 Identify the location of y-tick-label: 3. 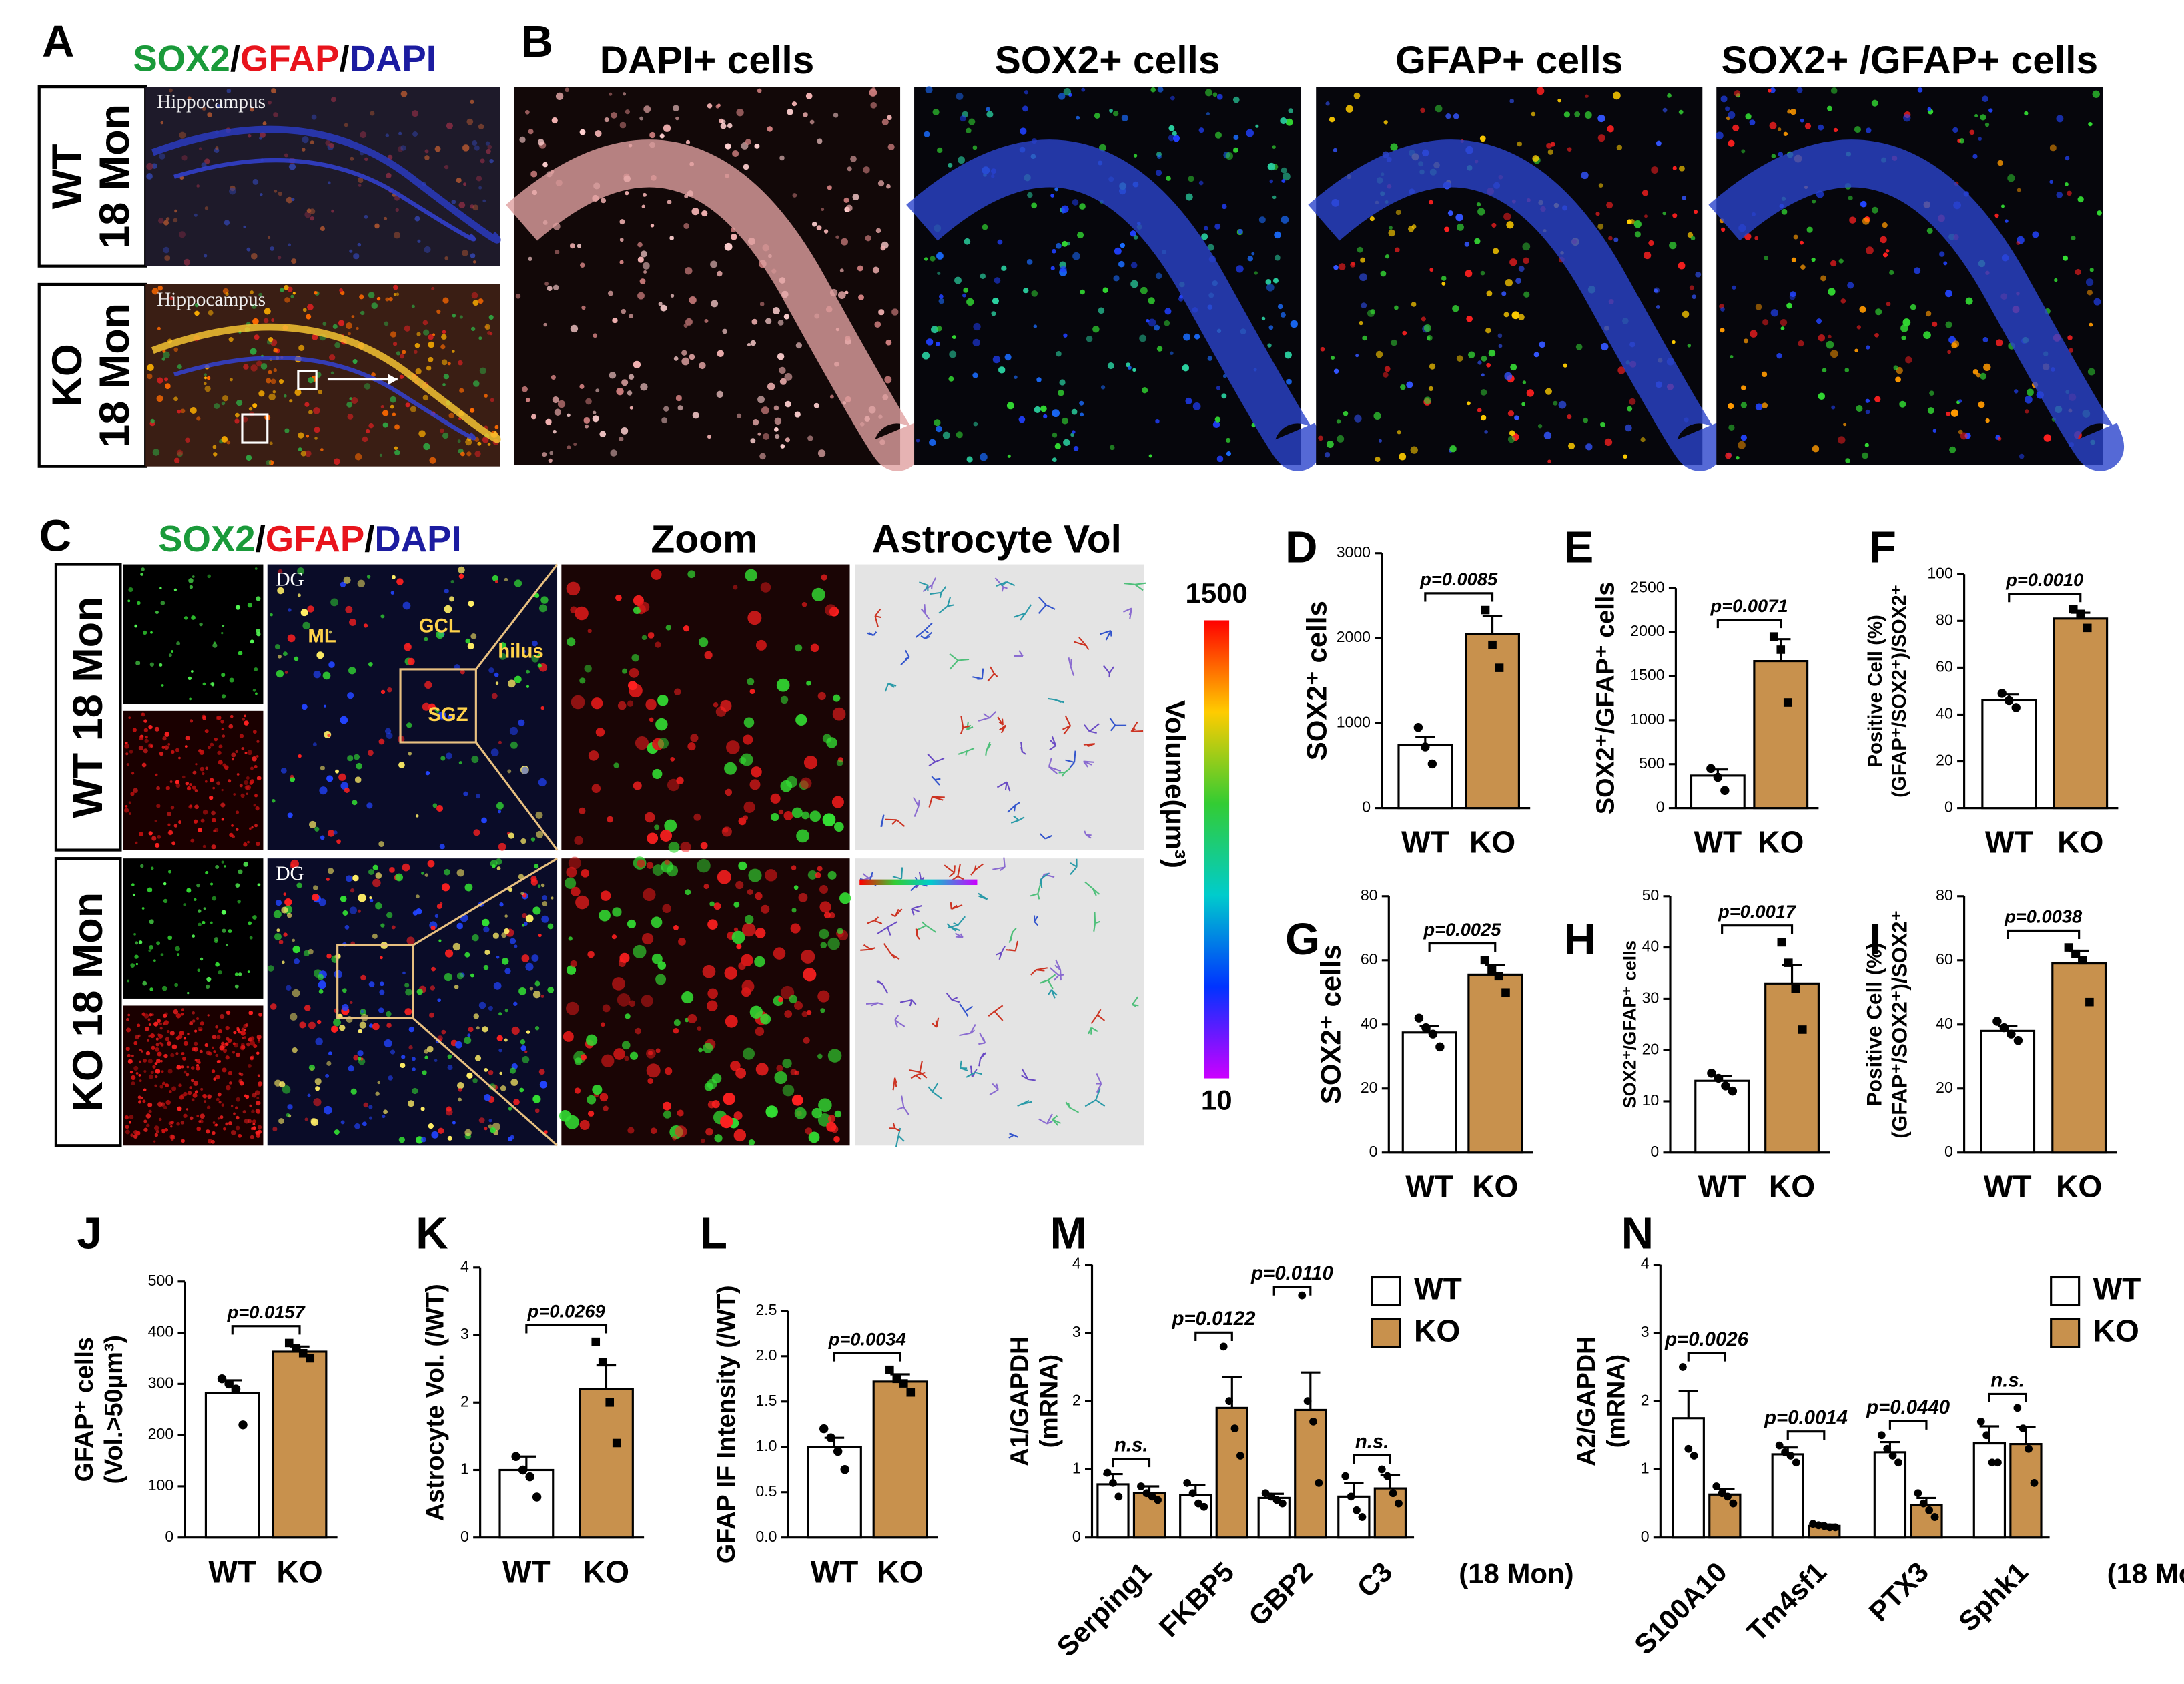
(1076, 1332).